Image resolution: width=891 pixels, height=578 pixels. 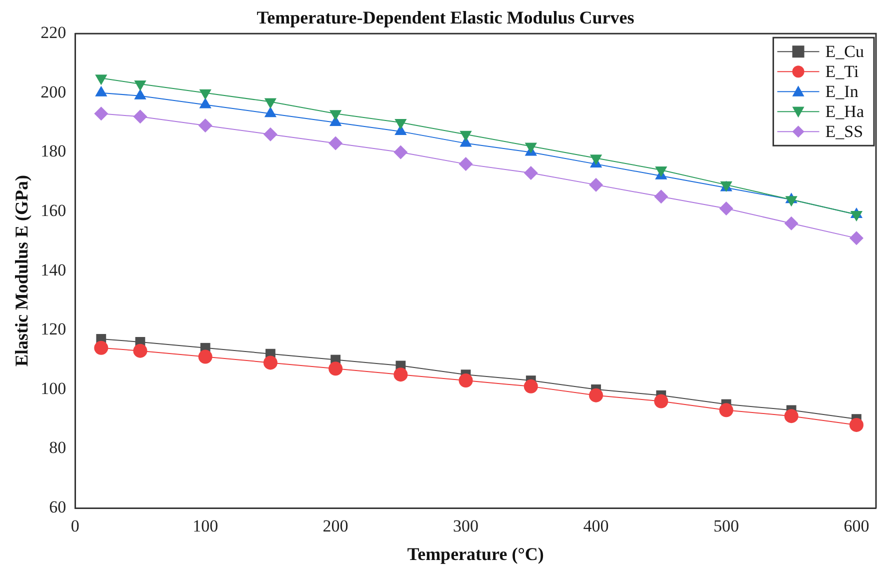 What do you see at coordinates (57, 448) in the screenshot?
I see `y-tick-label: 80` at bounding box center [57, 448].